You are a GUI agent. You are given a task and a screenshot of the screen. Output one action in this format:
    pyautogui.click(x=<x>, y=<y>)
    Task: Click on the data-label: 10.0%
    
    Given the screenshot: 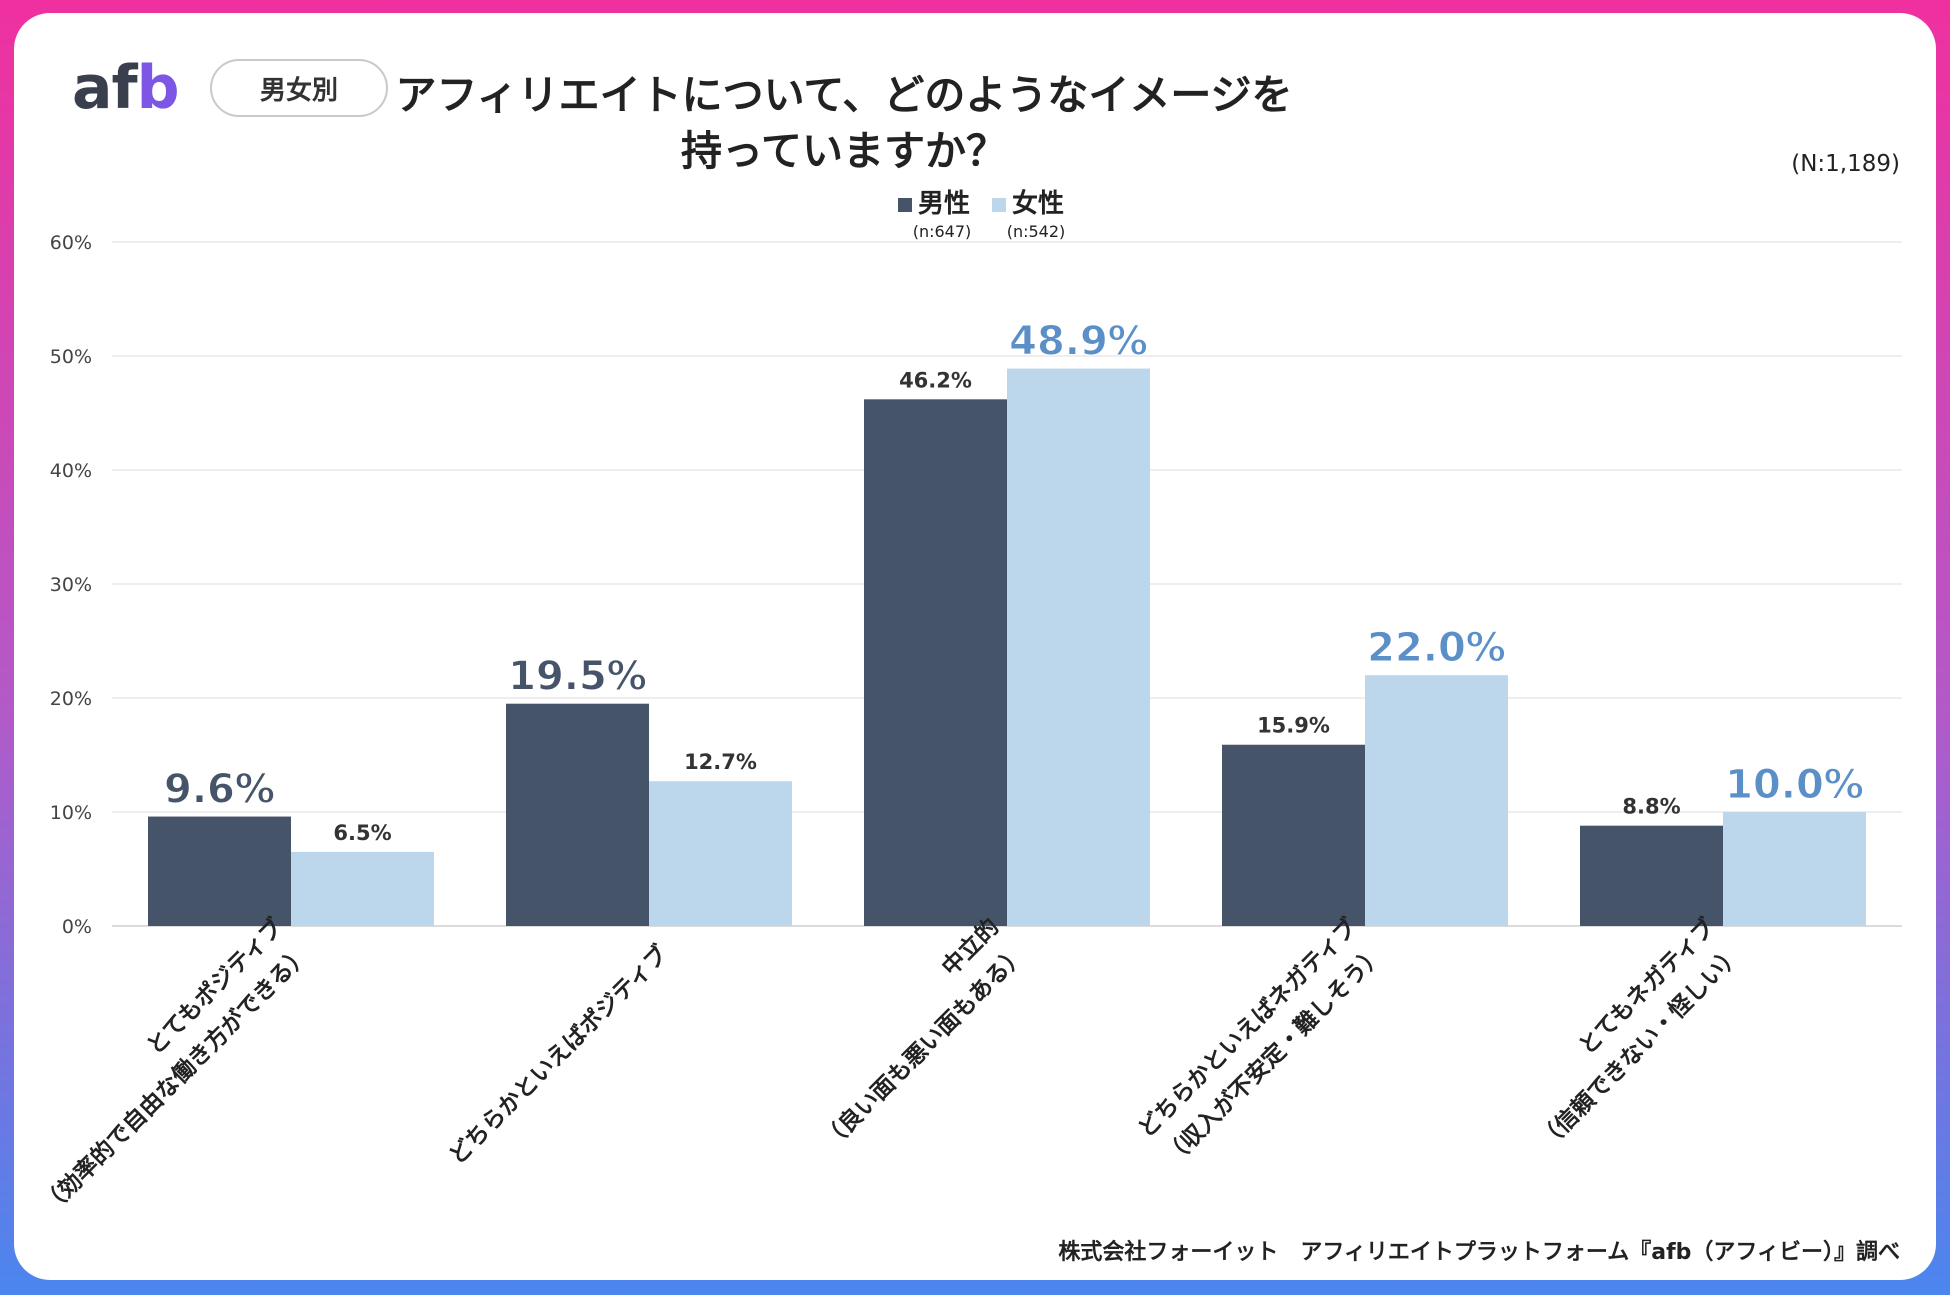 What is the action you would take?
    pyautogui.click(x=1794, y=785)
    